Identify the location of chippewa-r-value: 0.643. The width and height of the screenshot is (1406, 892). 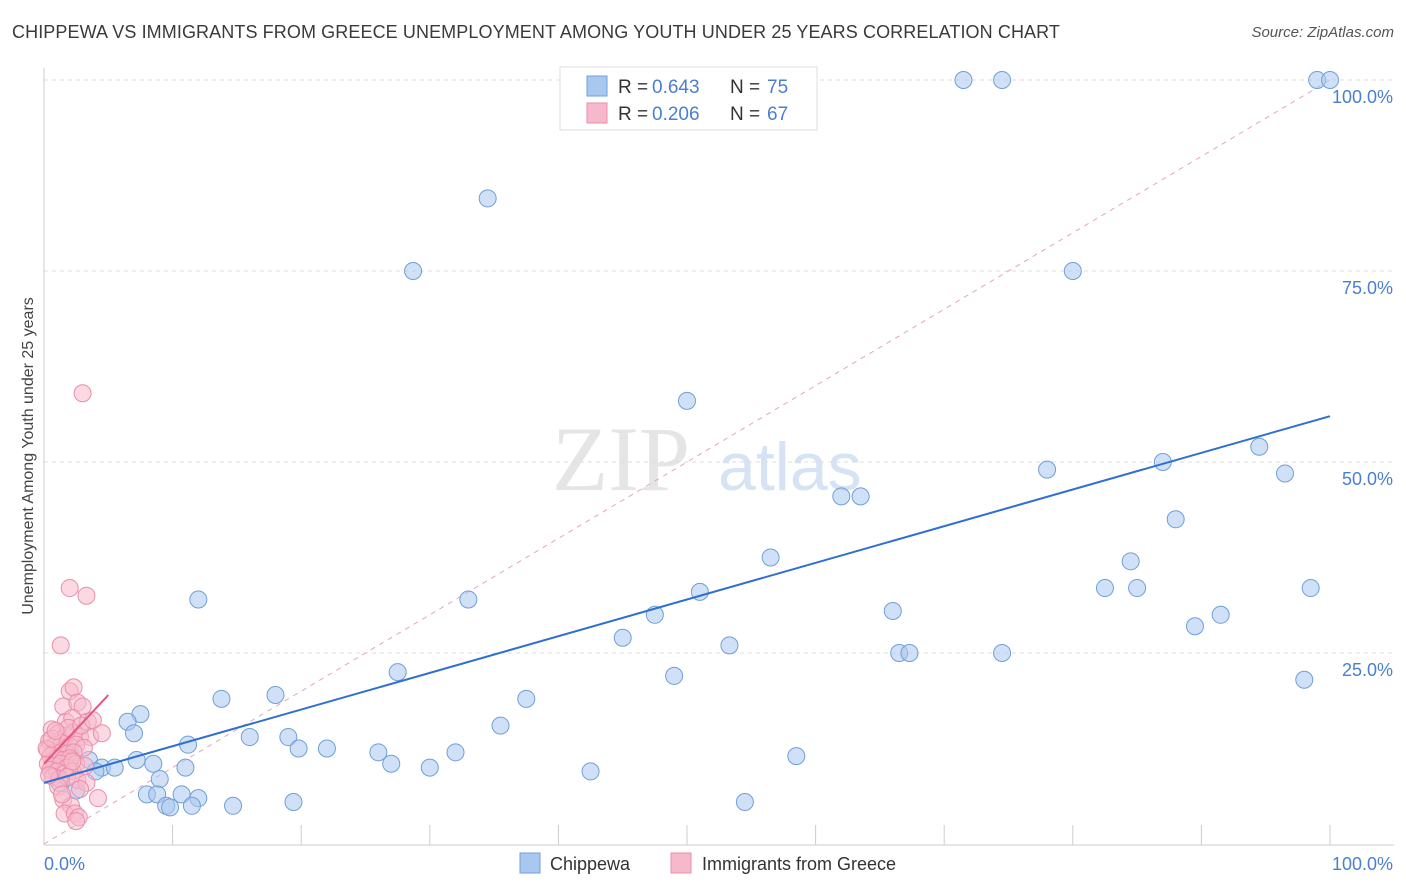
(676, 87).